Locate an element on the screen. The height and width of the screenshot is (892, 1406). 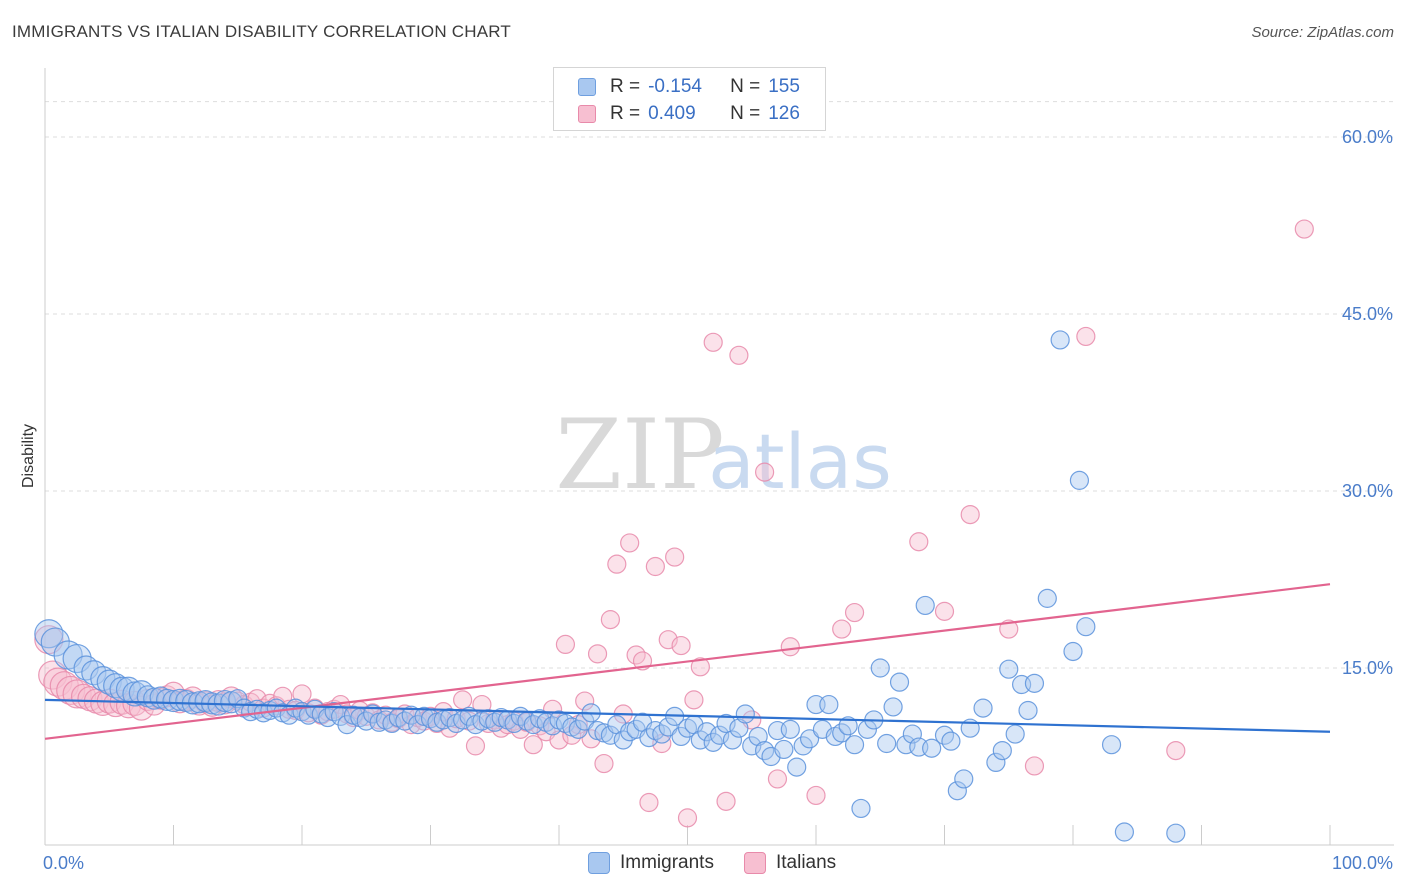
legend-label-italians: Italians is located at coordinates (806, 862).